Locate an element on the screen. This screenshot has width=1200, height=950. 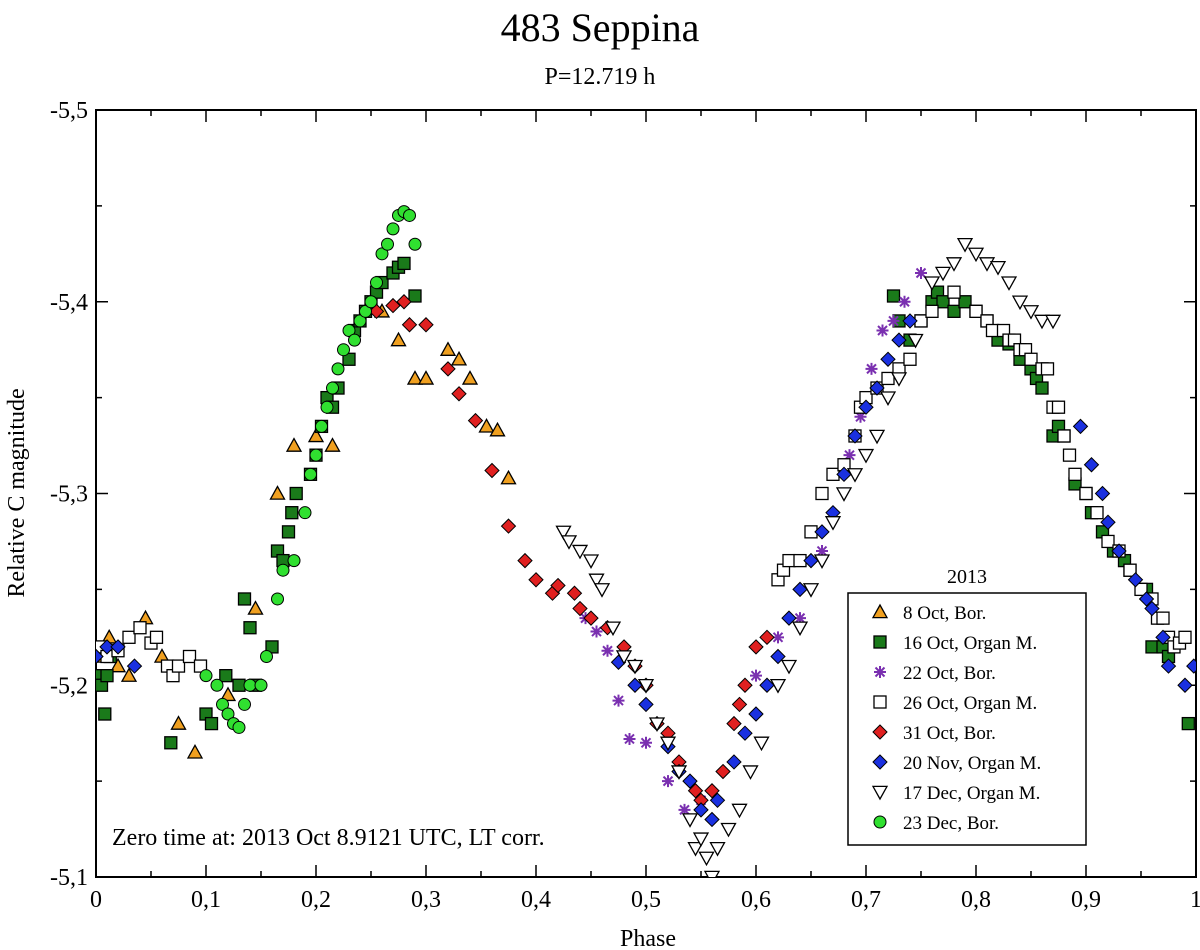
legend-label: 31 Oct, Bor. is located at coordinates (949, 733).